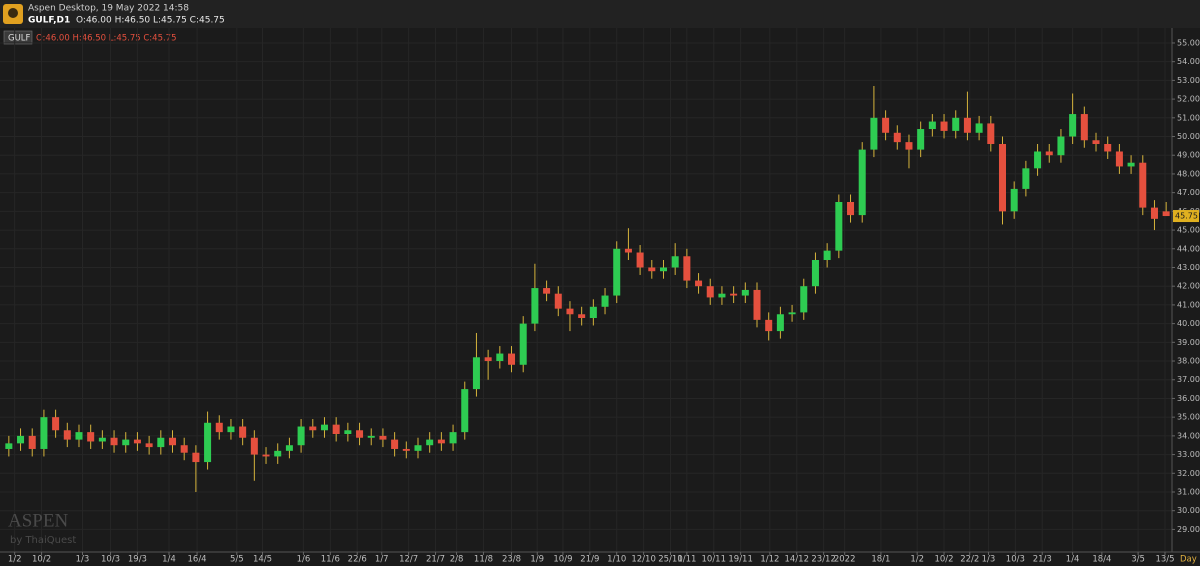 The image size is (1200, 566). Describe the element at coordinates (330, 560) in the screenshot. I see `x-tick-label: 11/6` at that location.